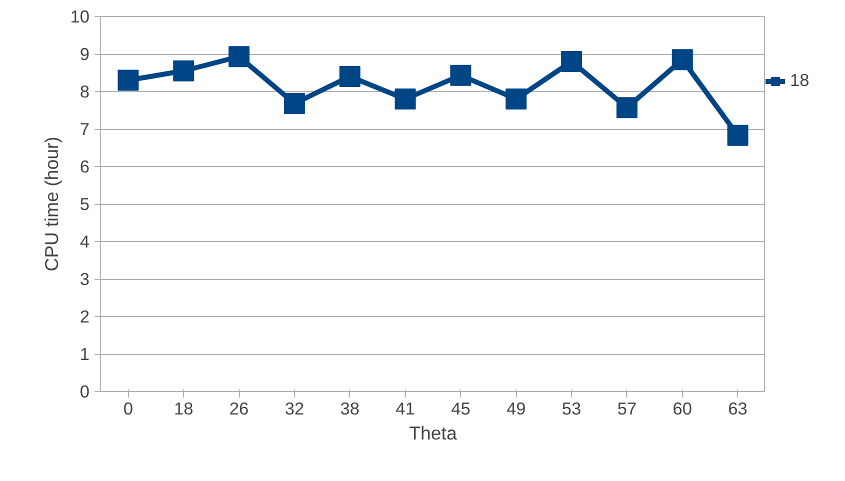 This screenshot has width=845, height=481. What do you see at coordinates (405, 408) in the screenshot?
I see `x-tick-label: 41` at bounding box center [405, 408].